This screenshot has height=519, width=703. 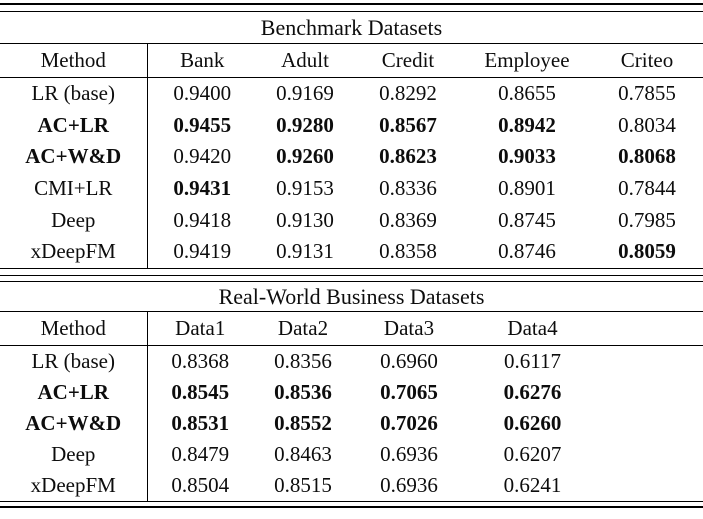 What do you see at coordinates (409, 391) in the screenshot?
I see `value-cell: 0.7065` at bounding box center [409, 391].